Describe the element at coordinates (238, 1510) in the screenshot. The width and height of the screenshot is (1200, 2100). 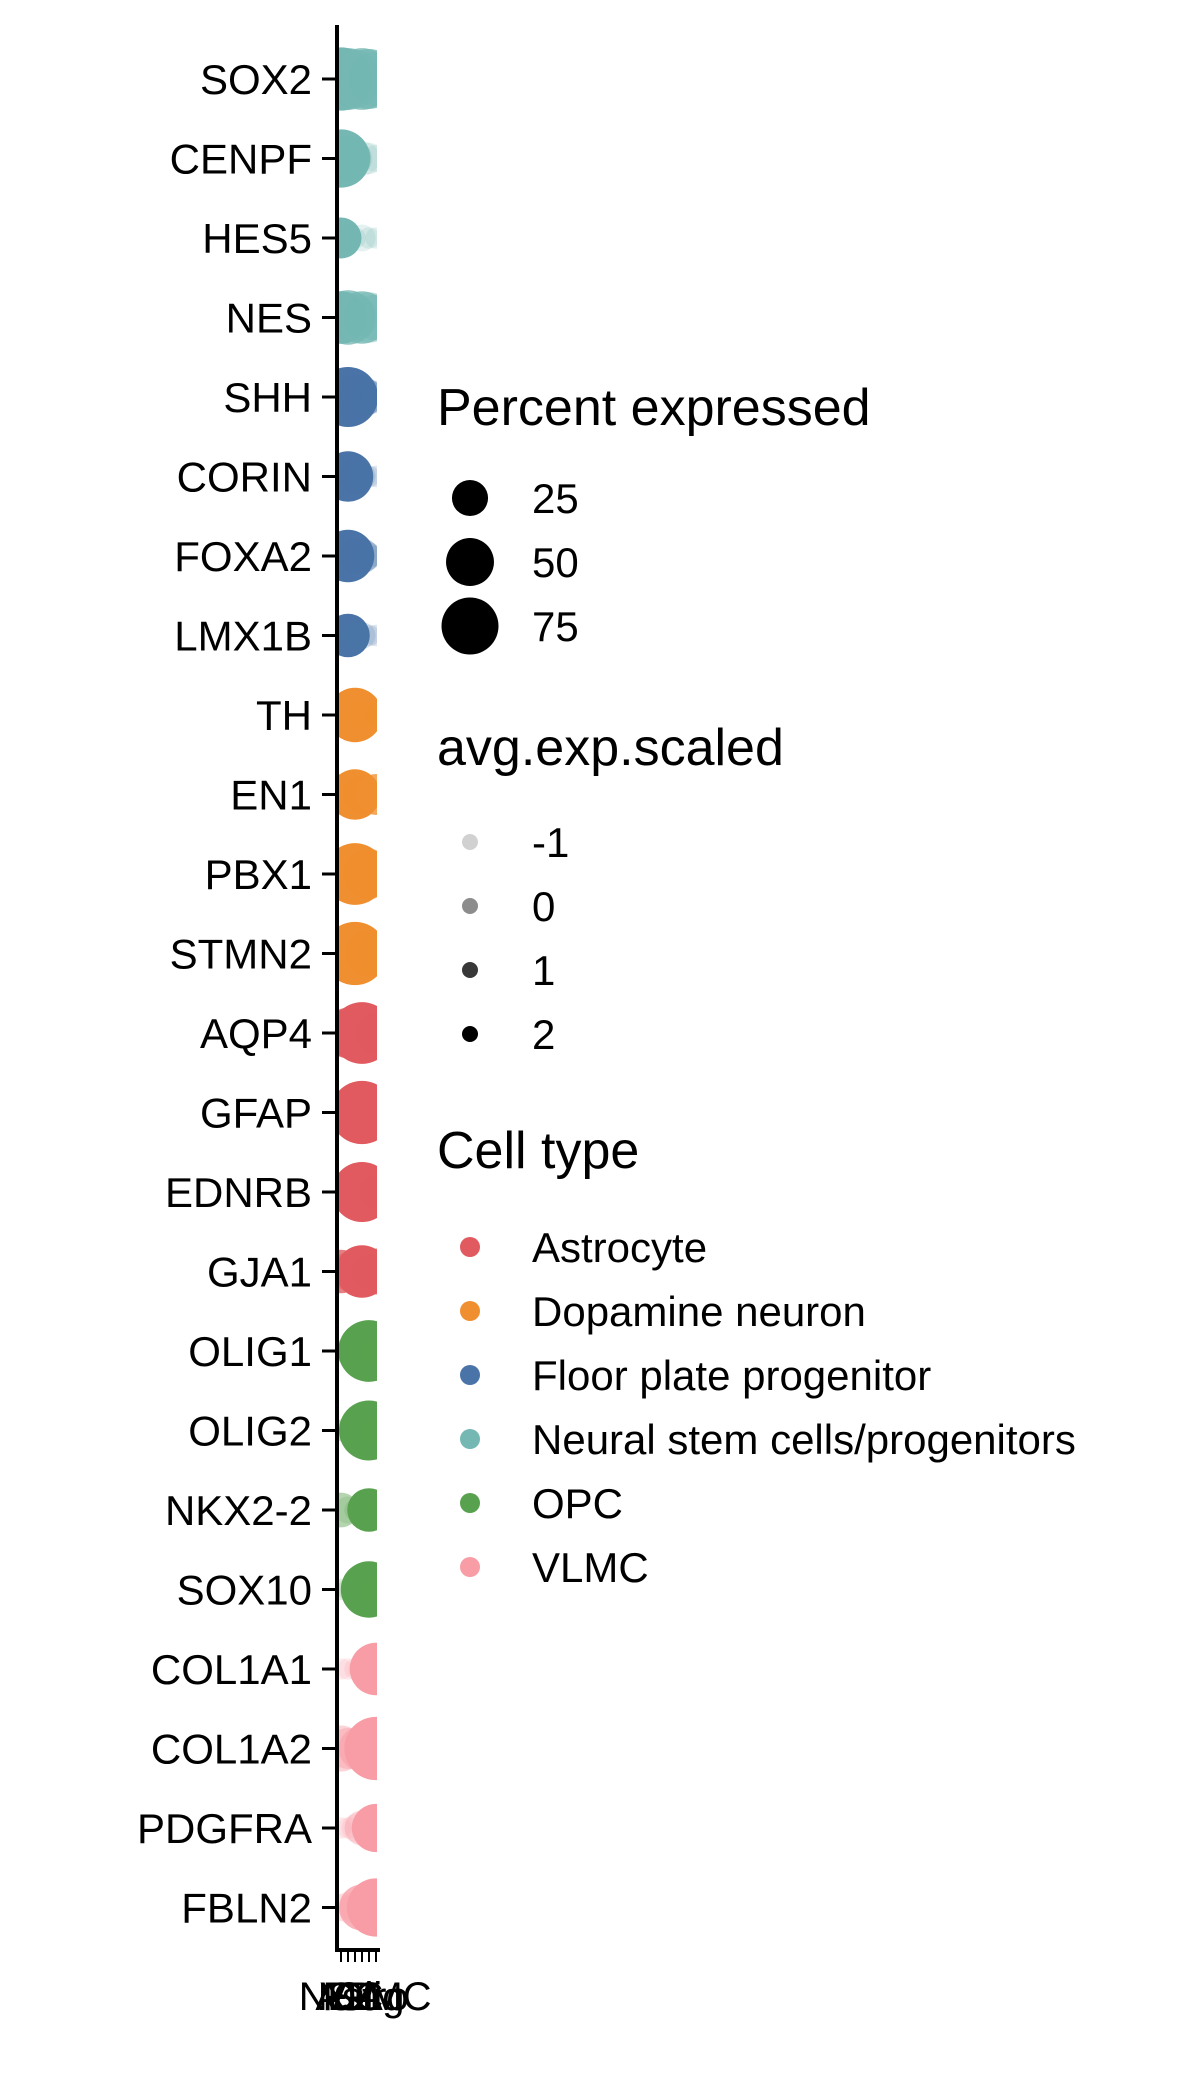
I see `gene-label-nkx2-2: NKX2-2` at that location.